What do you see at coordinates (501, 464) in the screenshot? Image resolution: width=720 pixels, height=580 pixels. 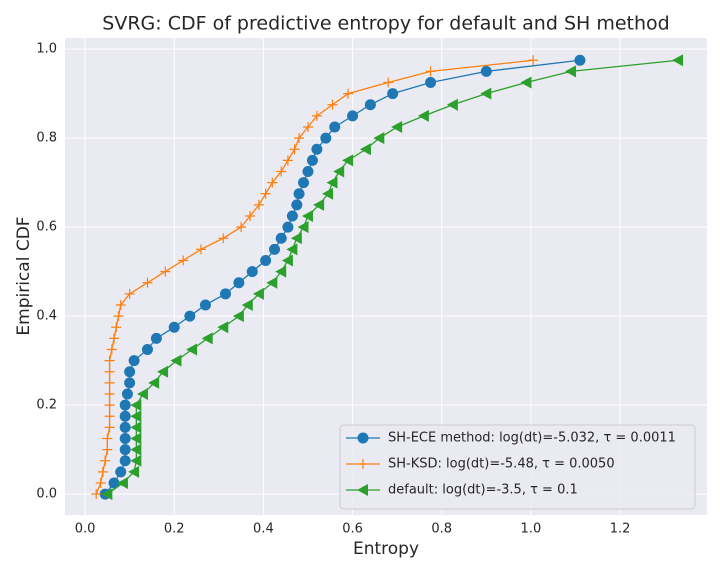 I see `legend-label: SH-KSD: log(dt)=-5.48, τ = 0.0050` at bounding box center [501, 464].